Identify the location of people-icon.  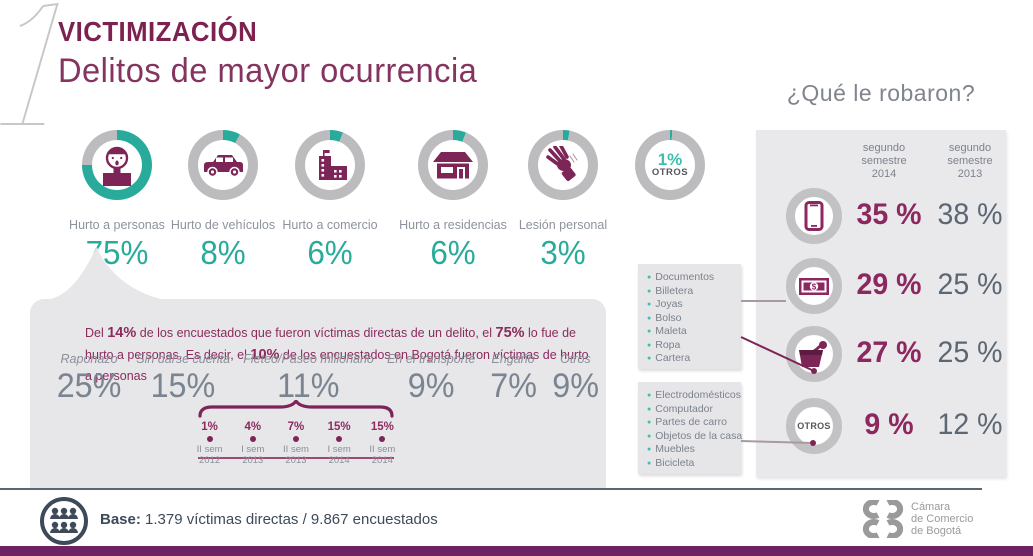
(64, 521).